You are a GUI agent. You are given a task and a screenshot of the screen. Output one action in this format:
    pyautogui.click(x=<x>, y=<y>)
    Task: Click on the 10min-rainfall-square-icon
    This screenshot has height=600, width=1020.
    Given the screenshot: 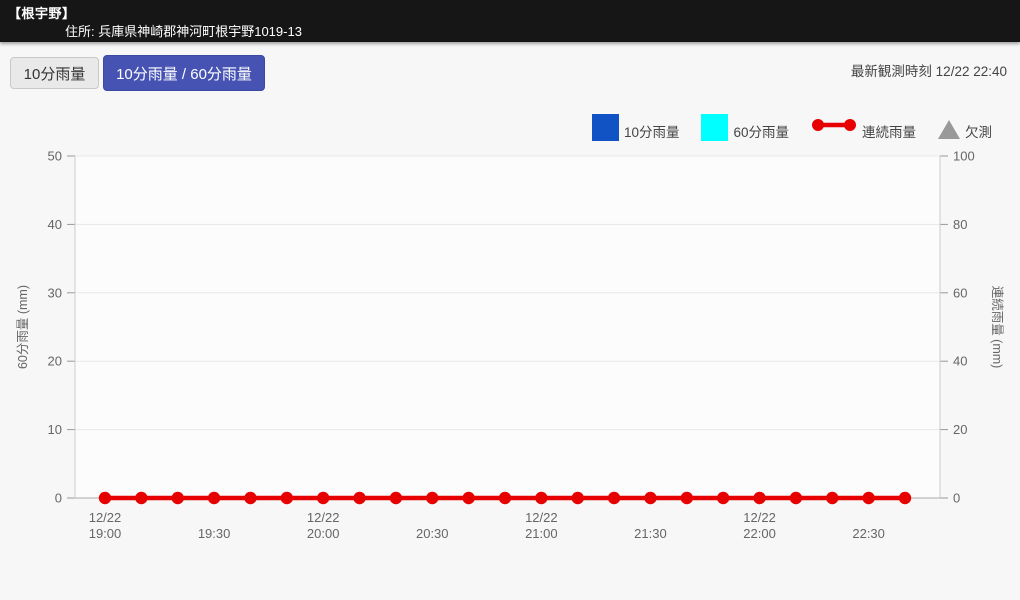 What is the action you would take?
    pyautogui.click(x=605, y=127)
    